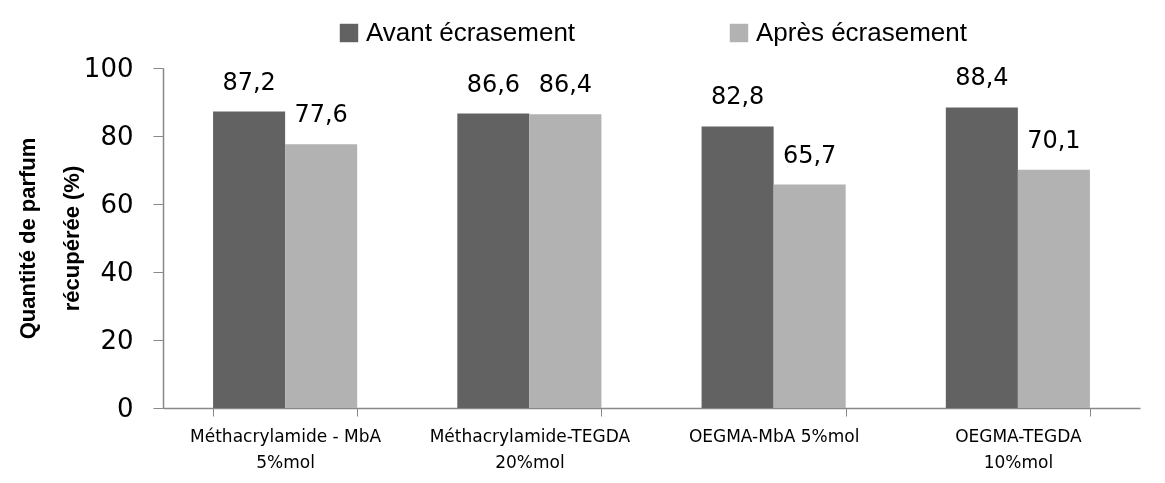  What do you see at coordinates (117, 339) in the screenshot?
I see `y-tick-label: 20` at bounding box center [117, 339].